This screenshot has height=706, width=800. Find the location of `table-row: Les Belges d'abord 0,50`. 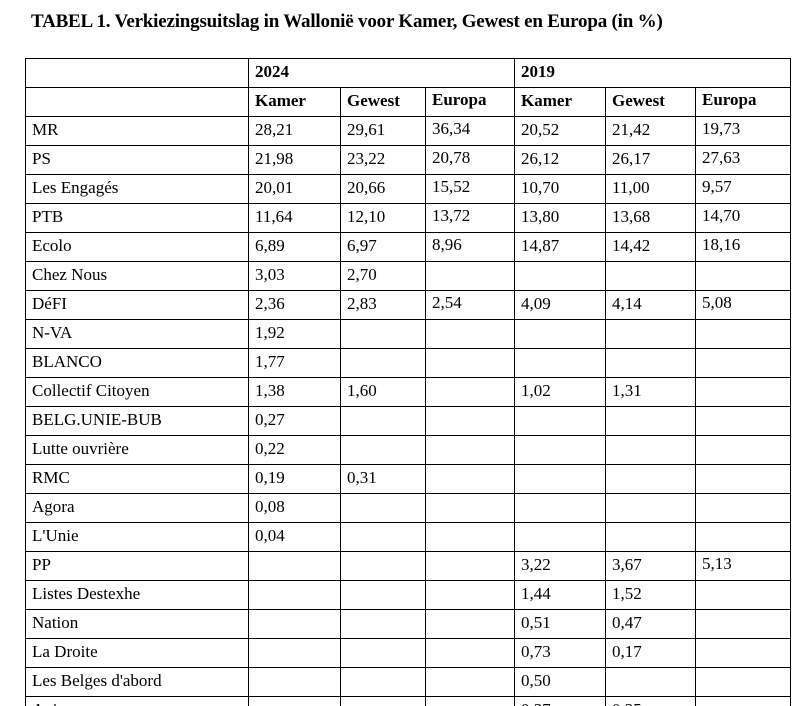

table-row: Les Belges d'abord 0,50 is located at coordinates (408, 682).